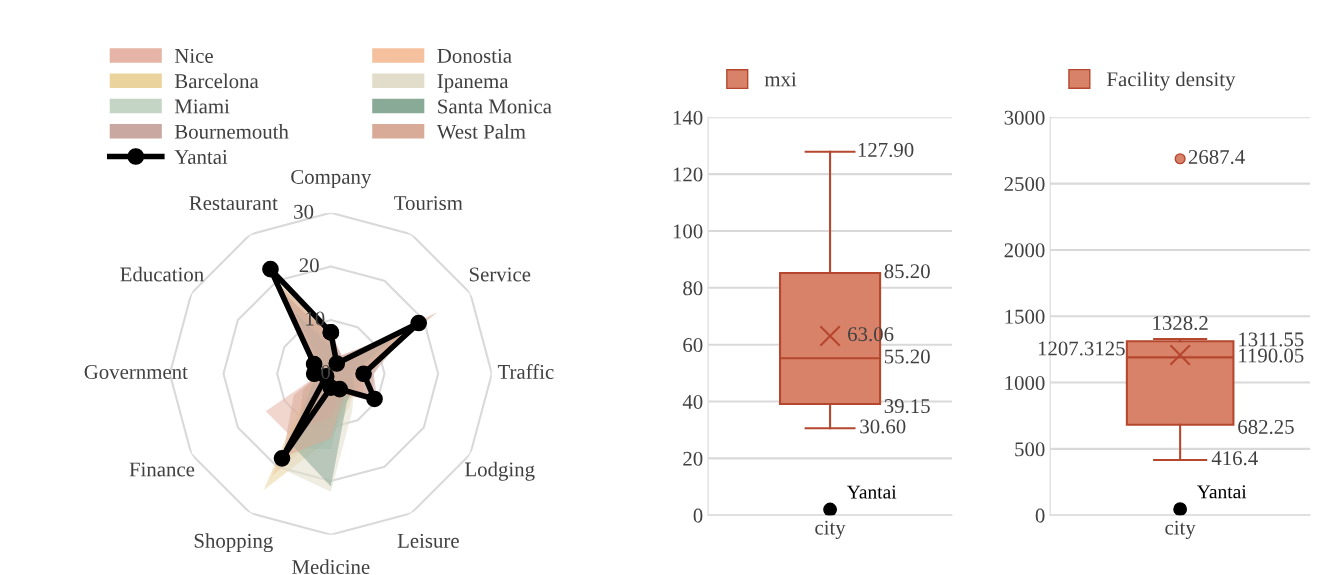 This screenshot has height=575, width=1326. I want to click on spoke-label: Tourism, so click(428, 203).